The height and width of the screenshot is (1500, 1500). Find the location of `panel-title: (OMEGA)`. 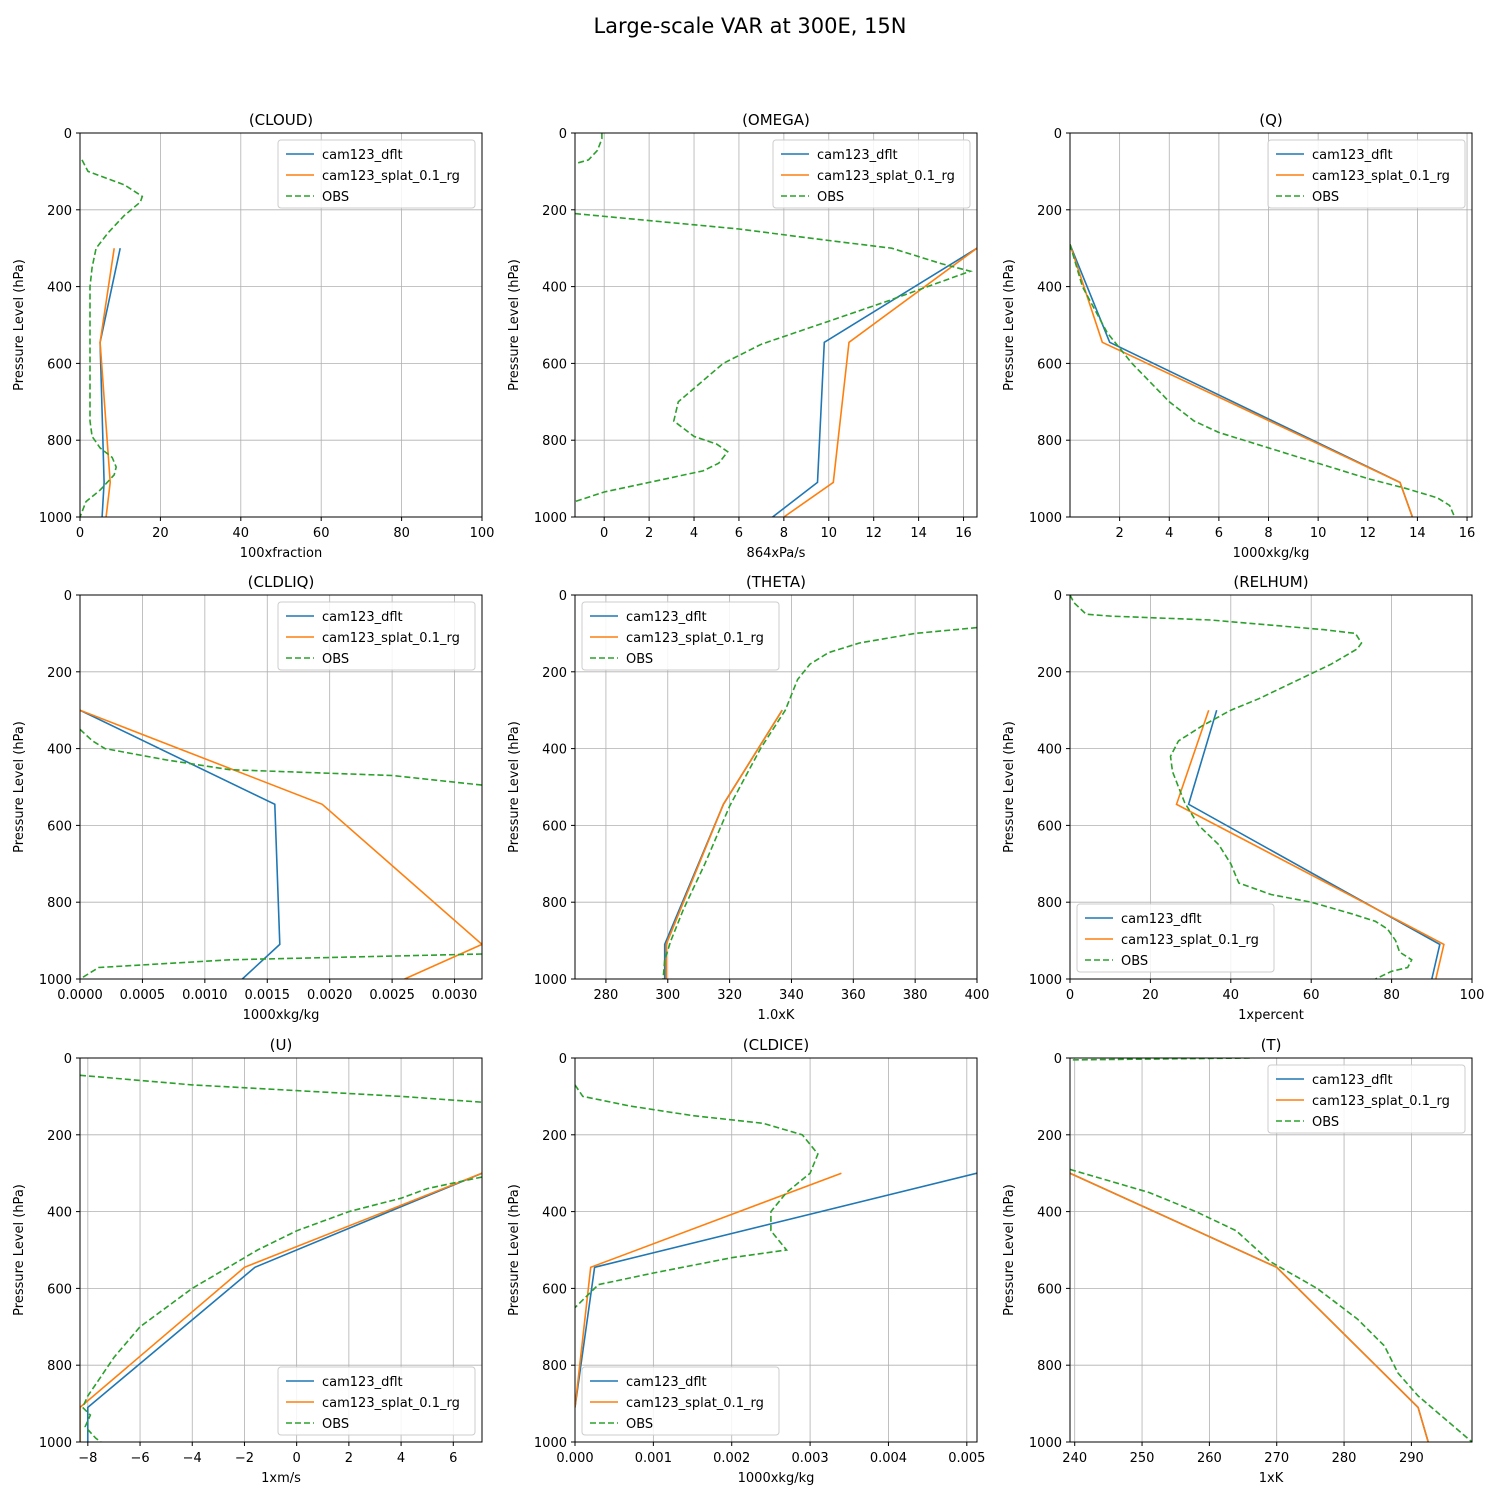

panel-title: (OMEGA) is located at coordinates (776, 120).